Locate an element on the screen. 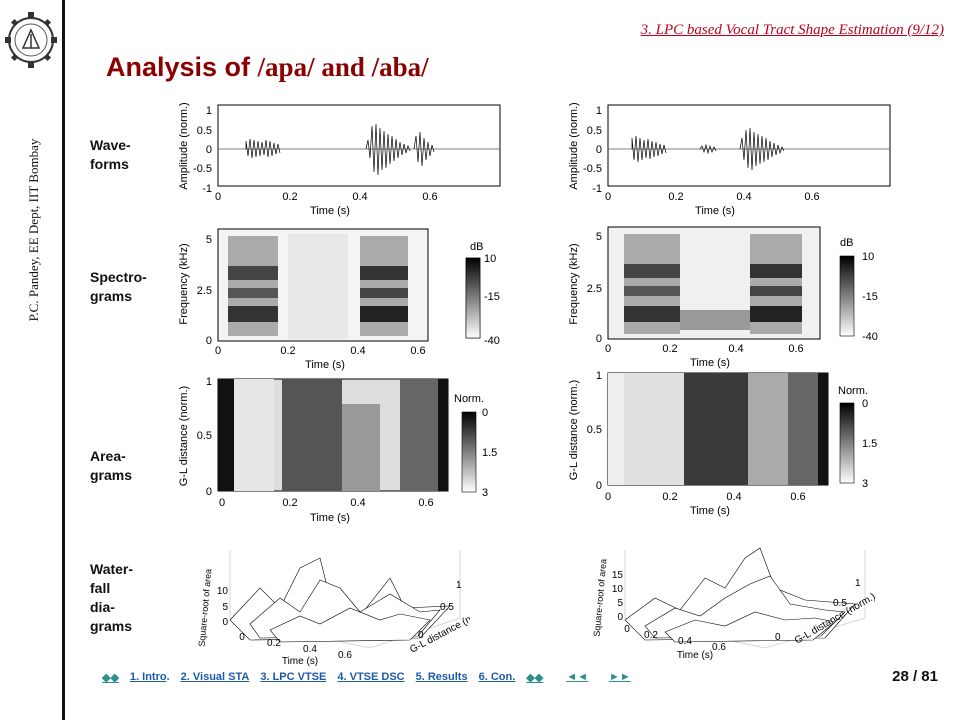 This screenshot has width=960, height=720. svg-text: -40 is located at coordinates (870, 337).